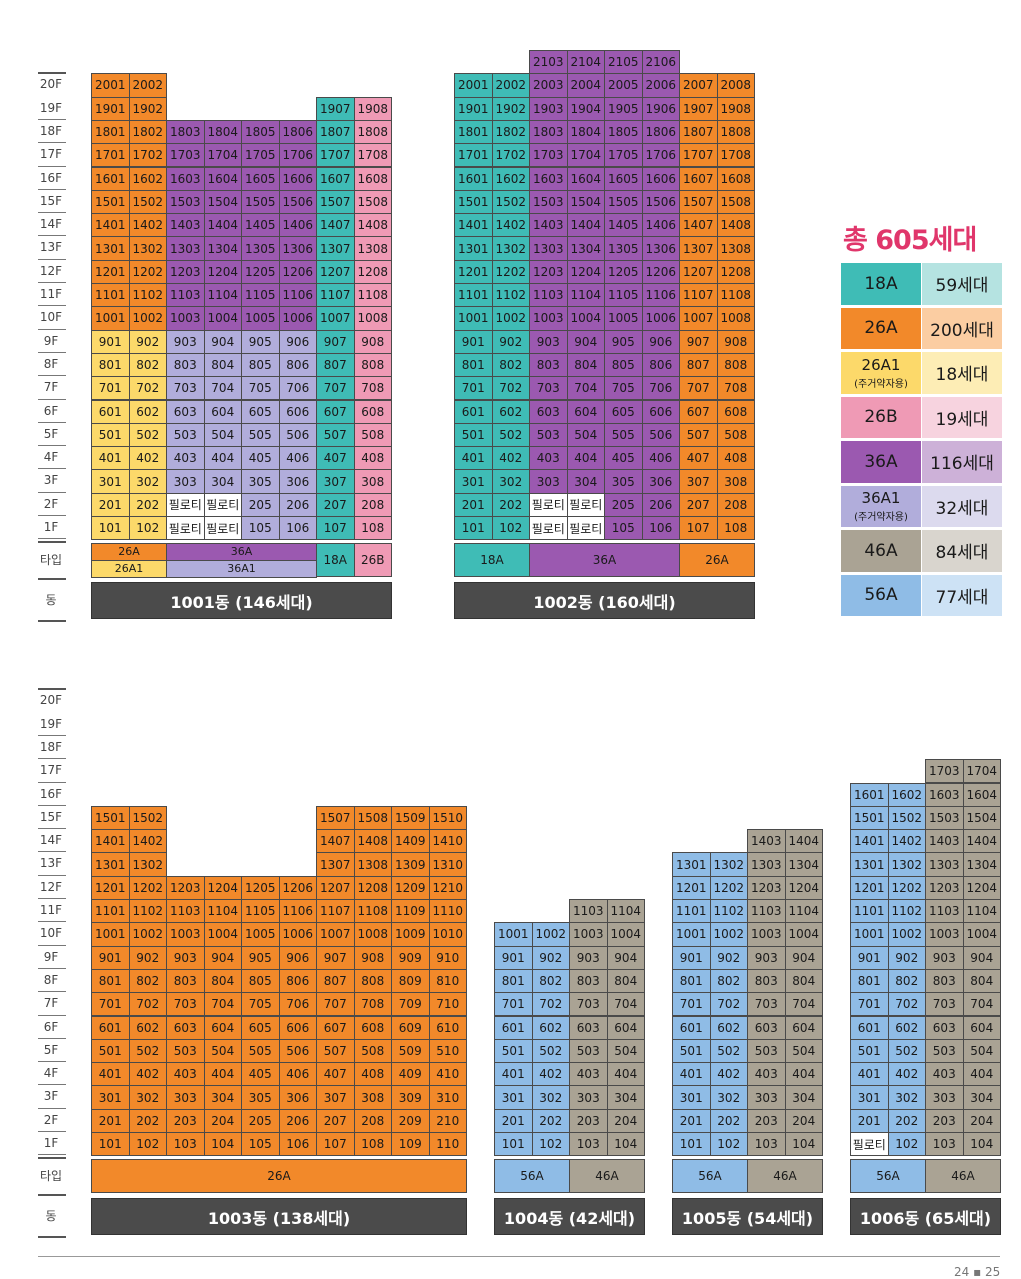  I want to click on unit-2106: 2106, so click(660, 62).